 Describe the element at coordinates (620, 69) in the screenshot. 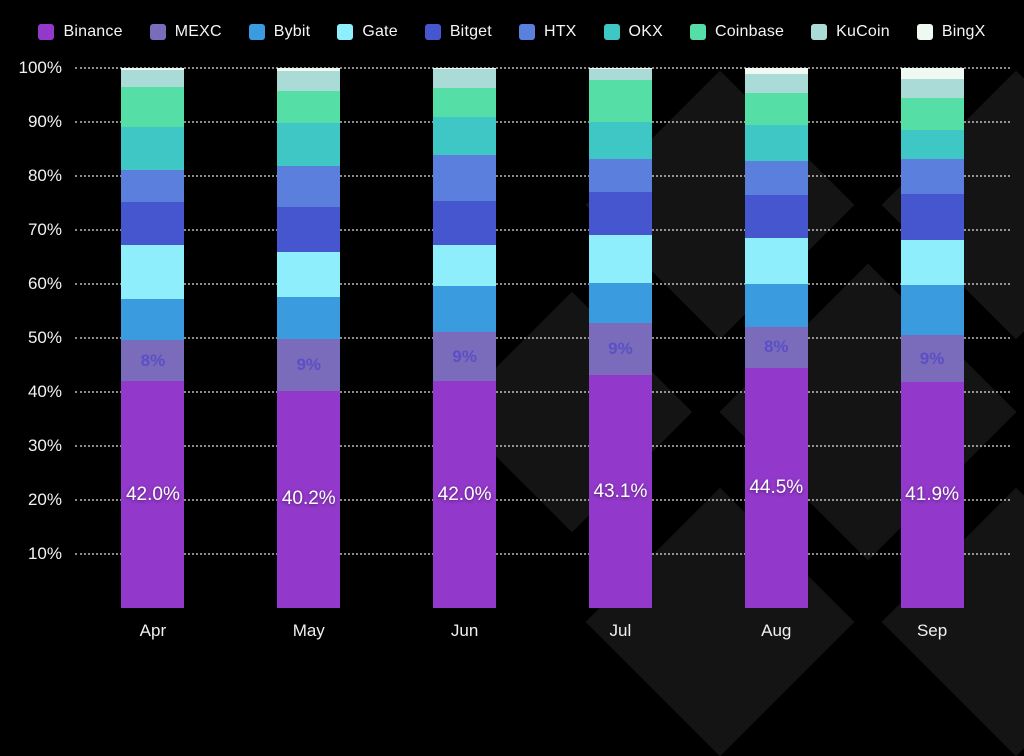

I see `bar-segment-jul-bingx` at that location.